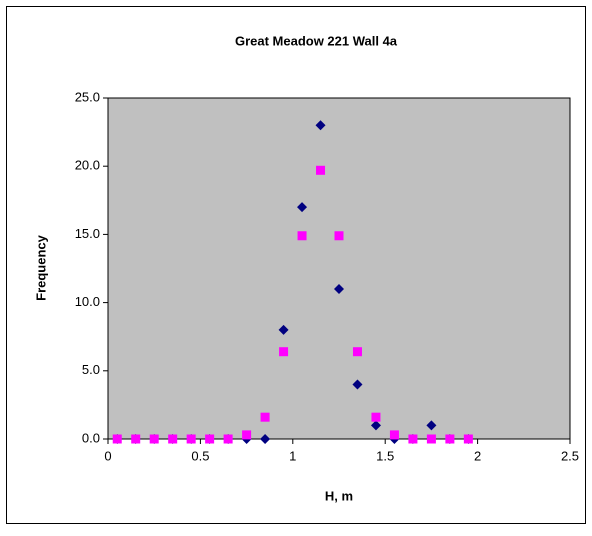 The height and width of the screenshot is (536, 592). I want to click on y-tick-label: 25.0, so click(87, 96).